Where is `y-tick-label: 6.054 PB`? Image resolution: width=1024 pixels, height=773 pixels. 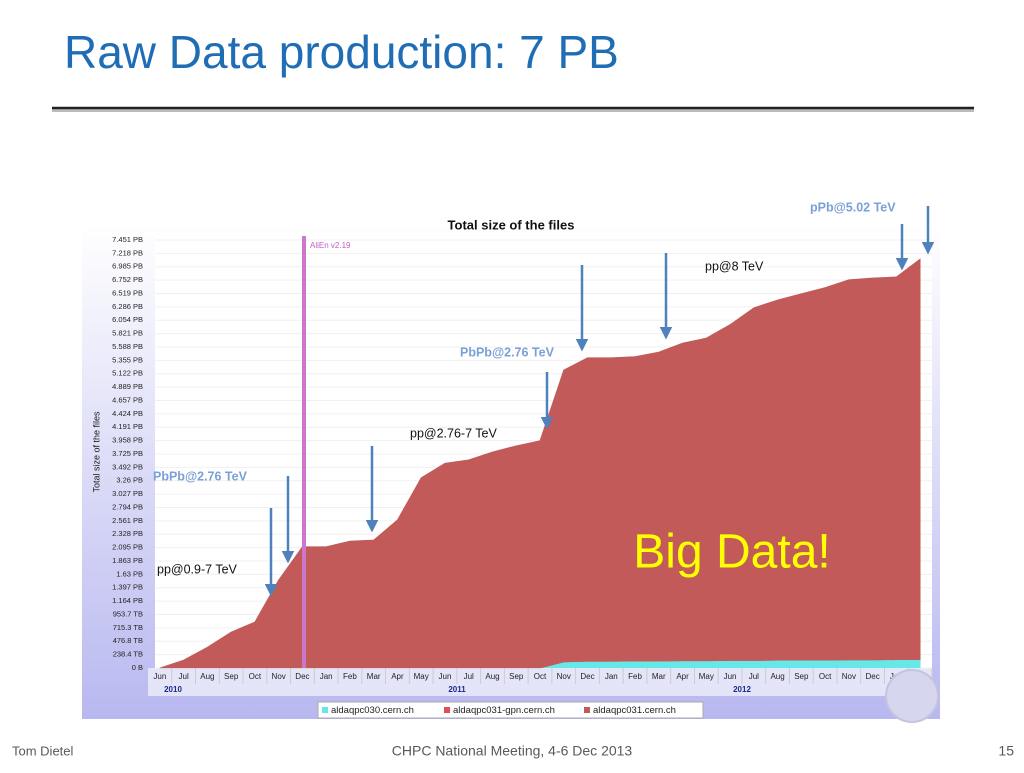
y-tick-label: 6.054 PB is located at coordinates (127, 319).